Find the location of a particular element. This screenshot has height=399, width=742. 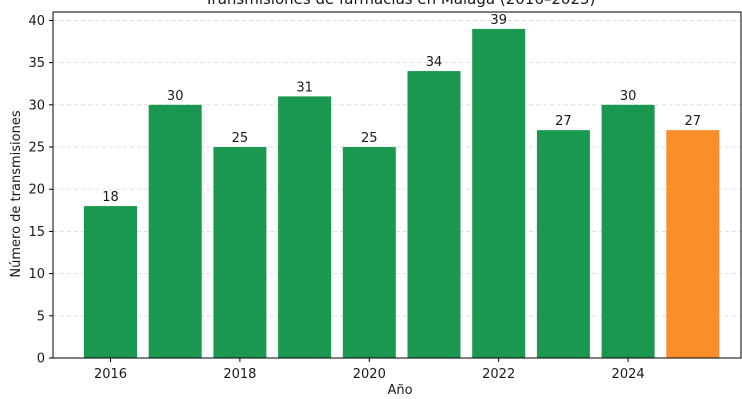

bar-2019 is located at coordinates (305, 227).